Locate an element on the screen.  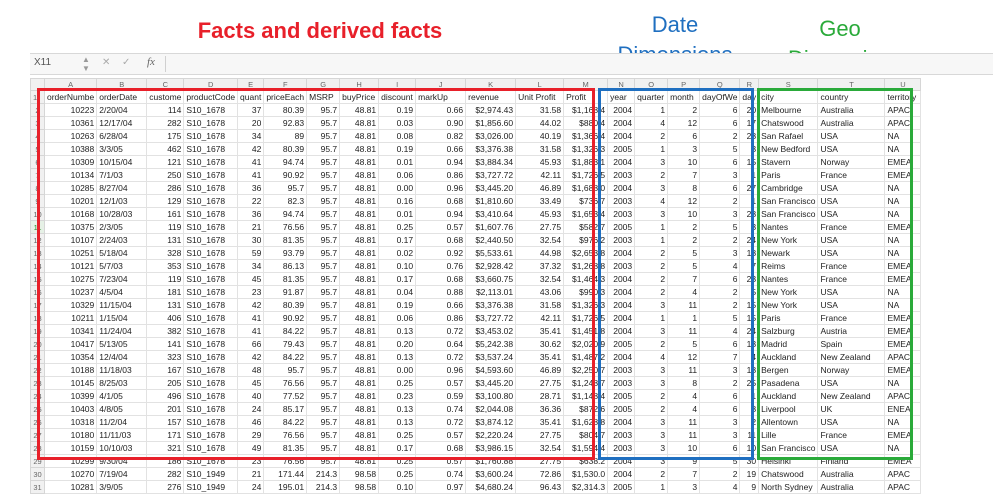
table-cell: 4/5/04 is located at coordinates (122, 292).